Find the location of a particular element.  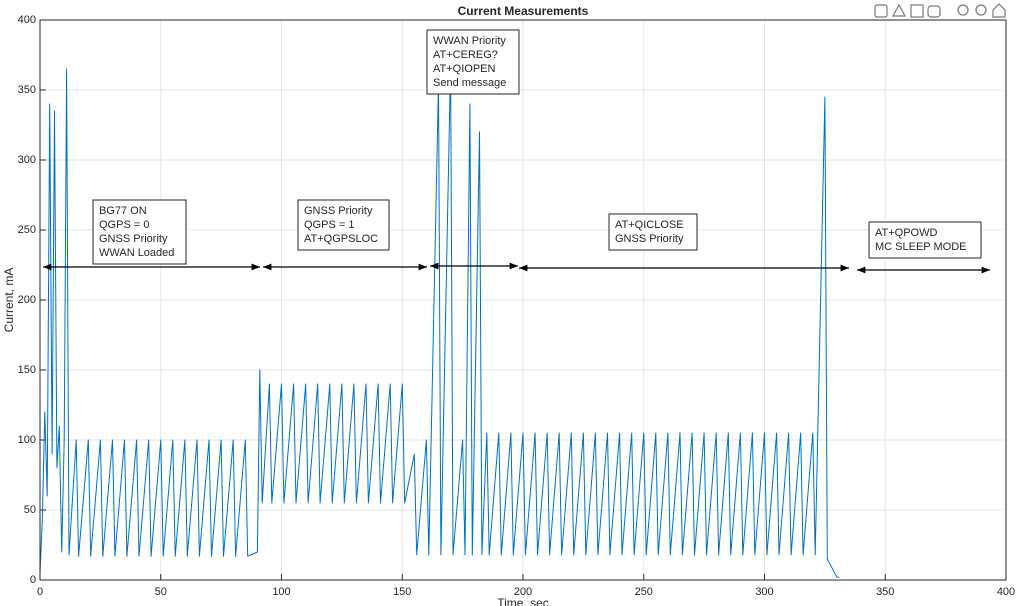

annotation: GNSS Priority QGPS = 1 AT+QGPSLOC is located at coordinates (343, 225).